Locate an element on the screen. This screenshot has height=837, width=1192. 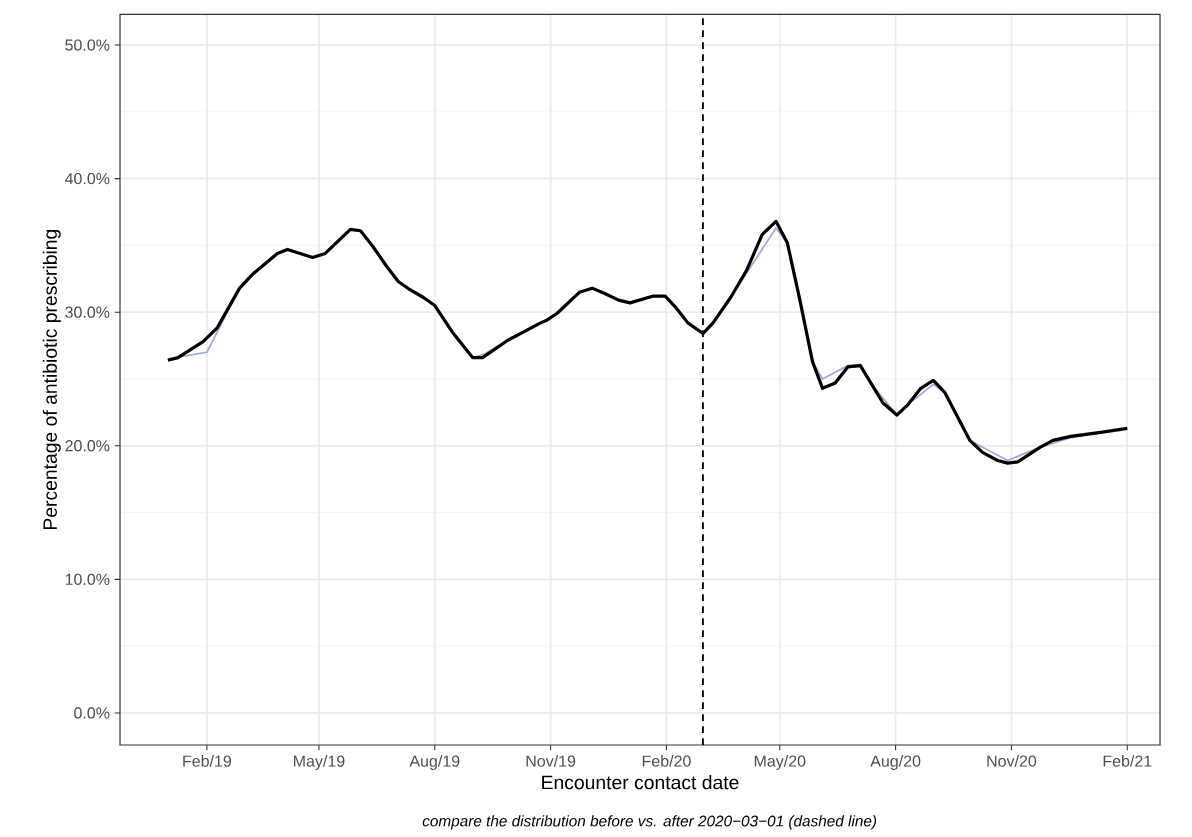
x-tick-label: Feb/21 is located at coordinates (1127, 761).